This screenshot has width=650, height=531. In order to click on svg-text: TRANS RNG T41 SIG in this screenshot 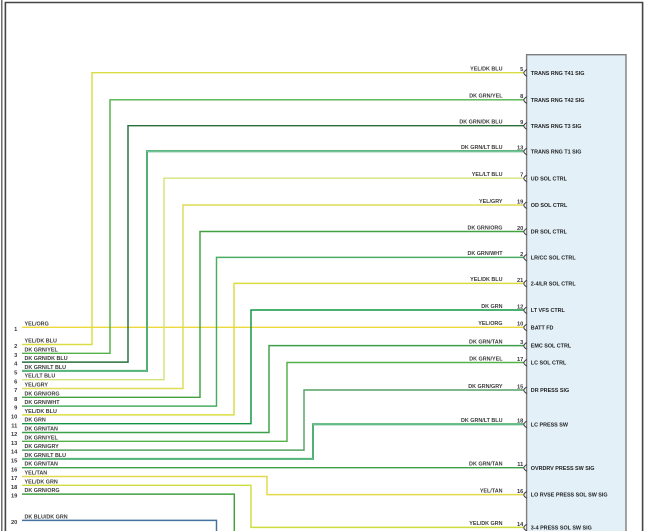, I will do `click(558, 74)`.